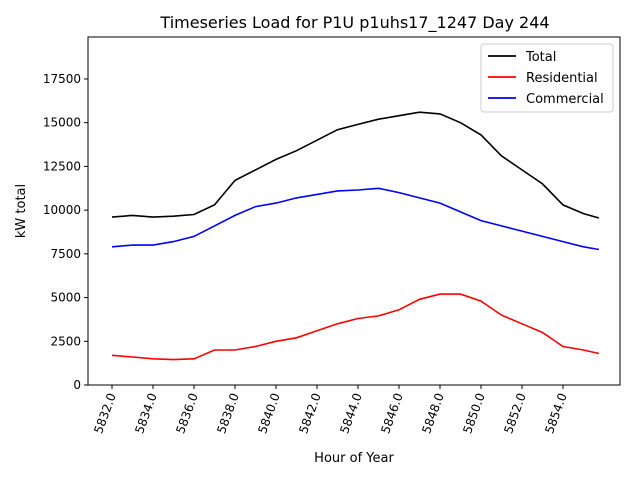 Image resolution: width=640 pixels, height=480 pixels. Describe the element at coordinates (540, 57) in the screenshot. I see `legend-entry: Total` at that location.